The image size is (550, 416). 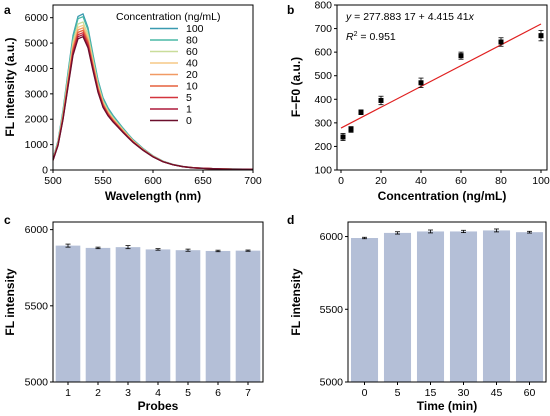 I want to click on y-tick-label-b: 600, so click(x=323, y=53).